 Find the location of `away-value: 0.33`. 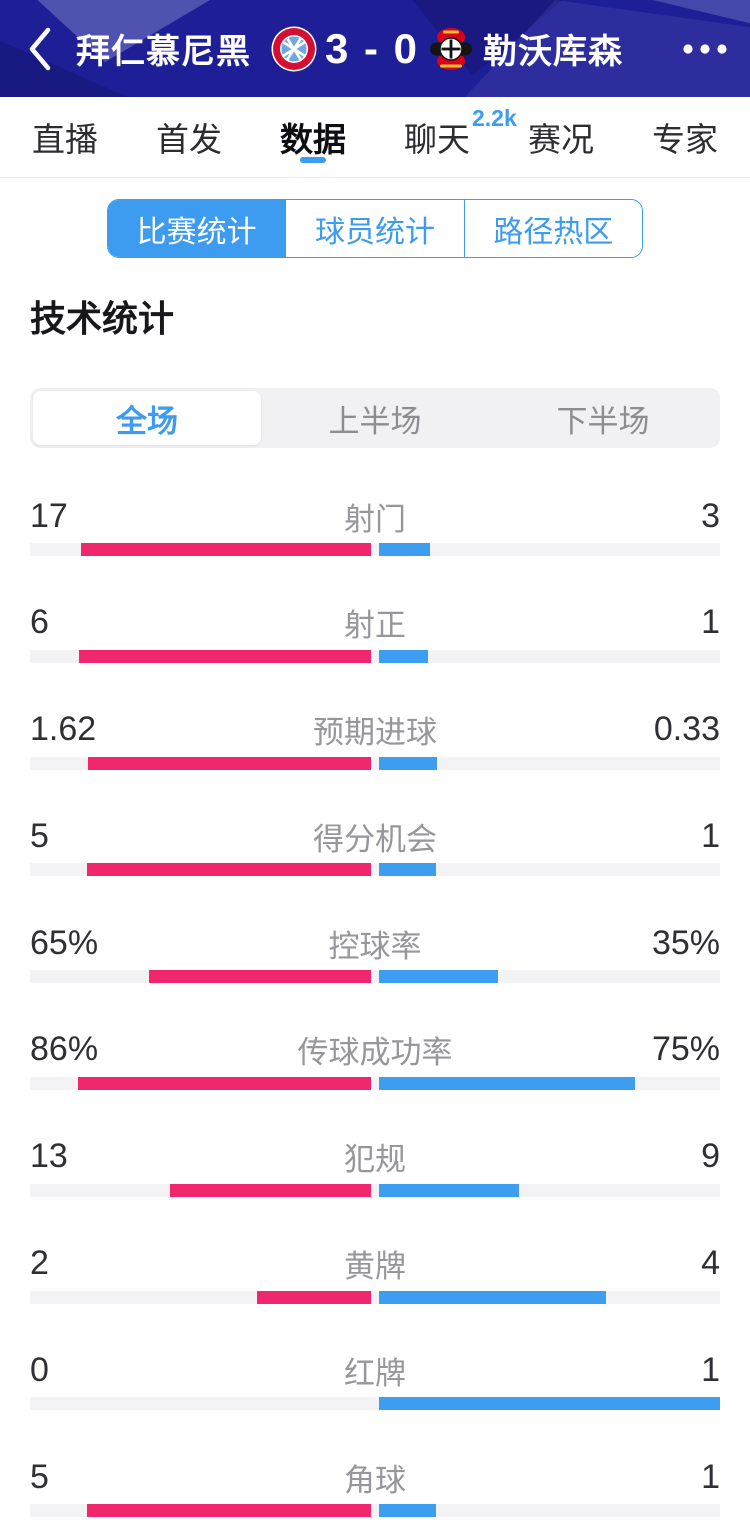

away-value: 0.33 is located at coordinates (686, 729).